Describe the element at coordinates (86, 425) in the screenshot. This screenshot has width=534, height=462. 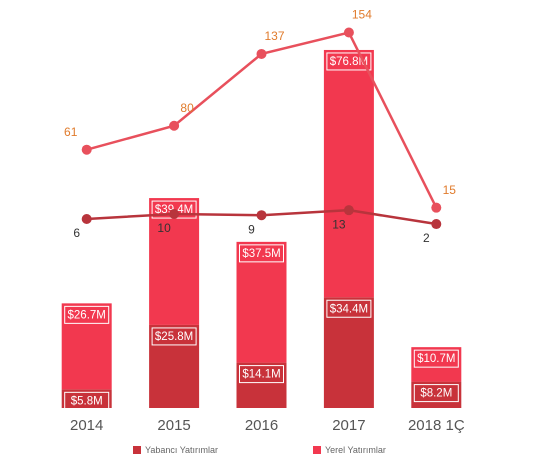
I see `x-tick-label: 2014` at that location.